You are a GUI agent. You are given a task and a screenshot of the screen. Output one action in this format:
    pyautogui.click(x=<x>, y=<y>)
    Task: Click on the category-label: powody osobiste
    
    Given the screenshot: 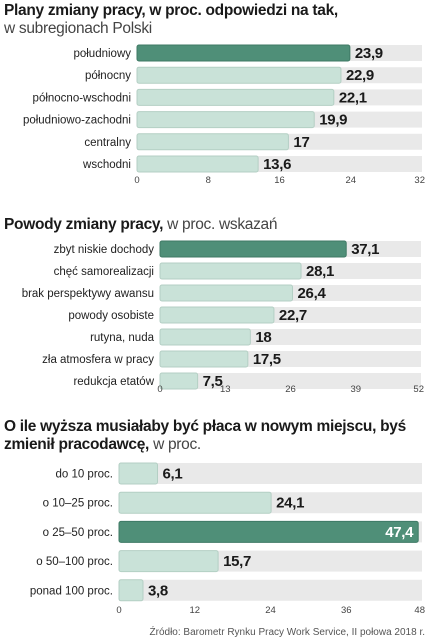 What is the action you would take?
    pyautogui.click(x=111, y=316)
    